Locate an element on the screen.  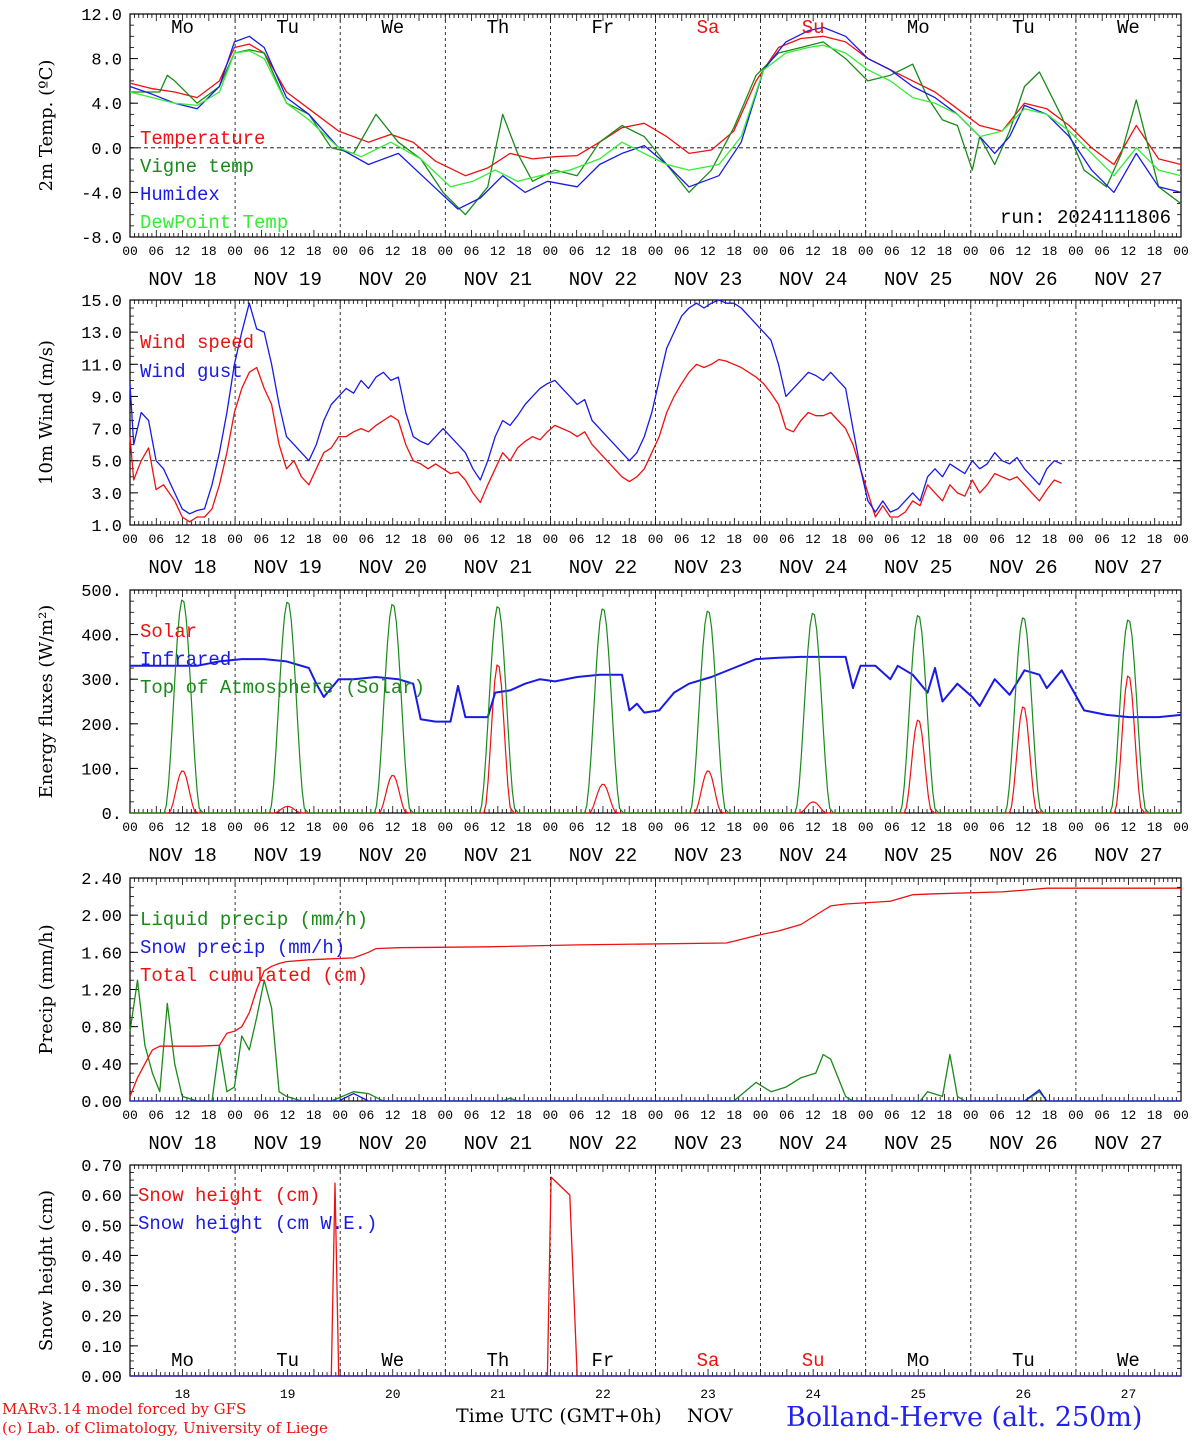
day-number: 18 is located at coordinates (183, 1394).